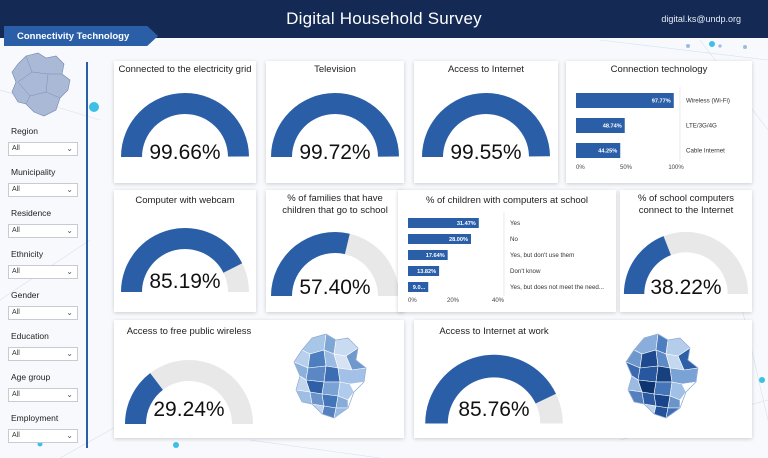  I want to click on card-internet: Access to Internet 99.55%, so click(486, 122).